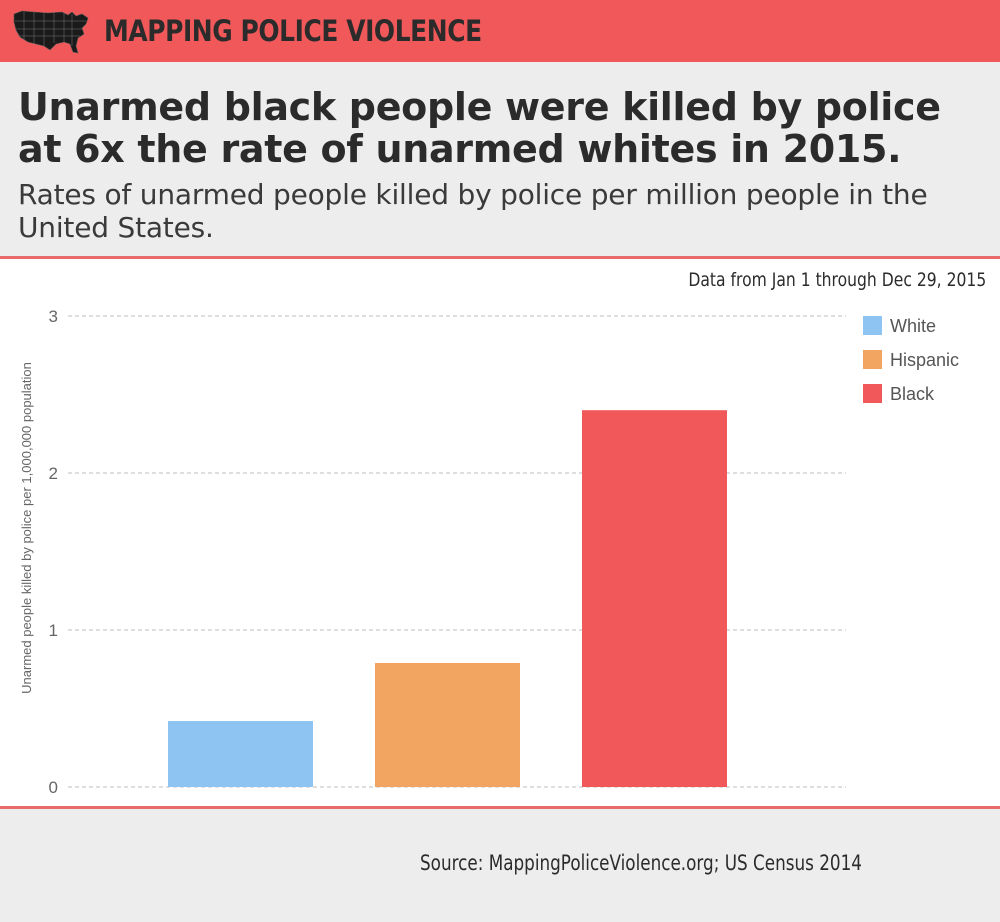  Describe the element at coordinates (293, 31) in the screenshot. I see `brand-name: MAPPING POLICE VIOLENCE` at that location.